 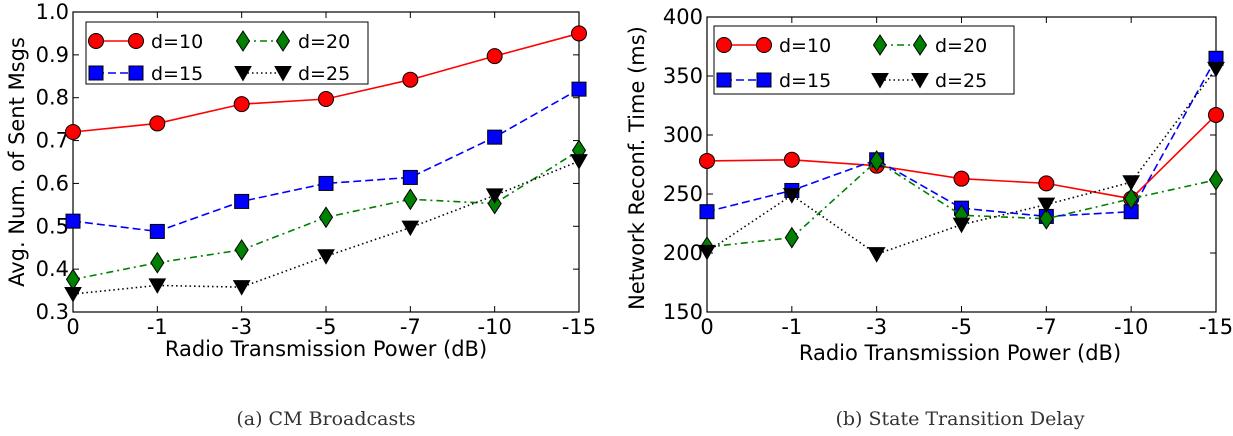 What do you see at coordinates (326, 349) in the screenshot?
I see `x-axis-label: Radio Transmission Power (dB)` at bounding box center [326, 349].